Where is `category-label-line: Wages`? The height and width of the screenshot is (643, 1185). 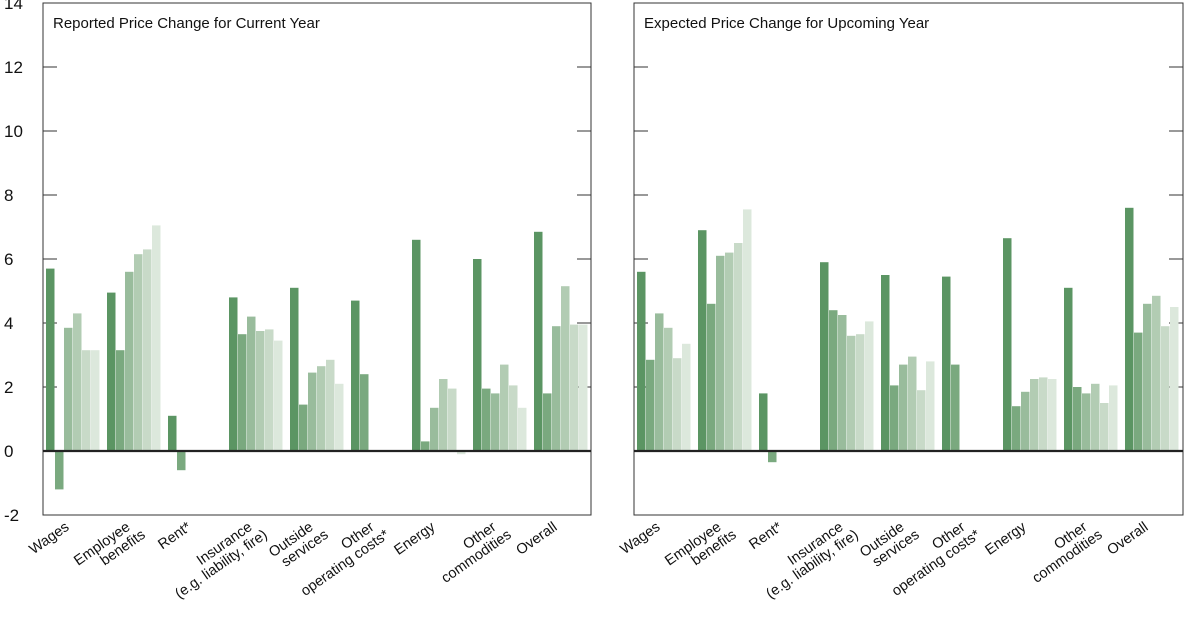 category-label-line: Wages is located at coordinates (641, 538).